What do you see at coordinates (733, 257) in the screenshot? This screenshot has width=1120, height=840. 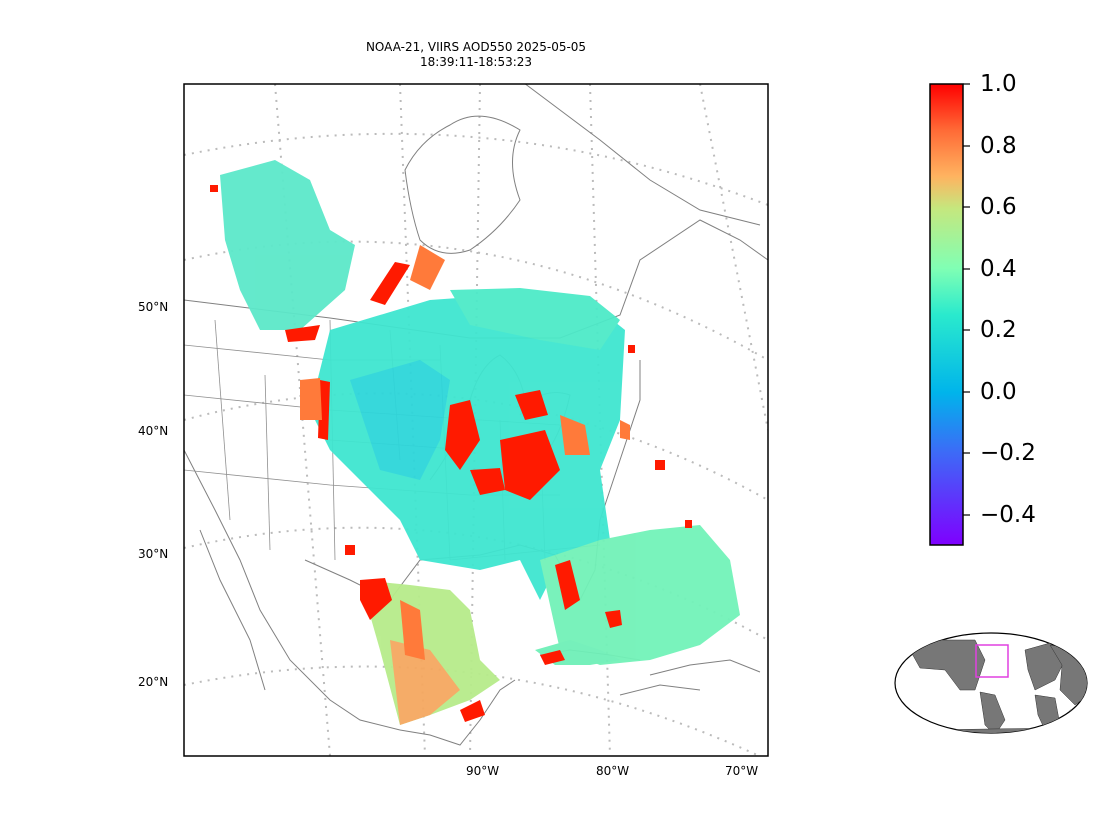 I see `meridian-70w` at bounding box center [733, 257].